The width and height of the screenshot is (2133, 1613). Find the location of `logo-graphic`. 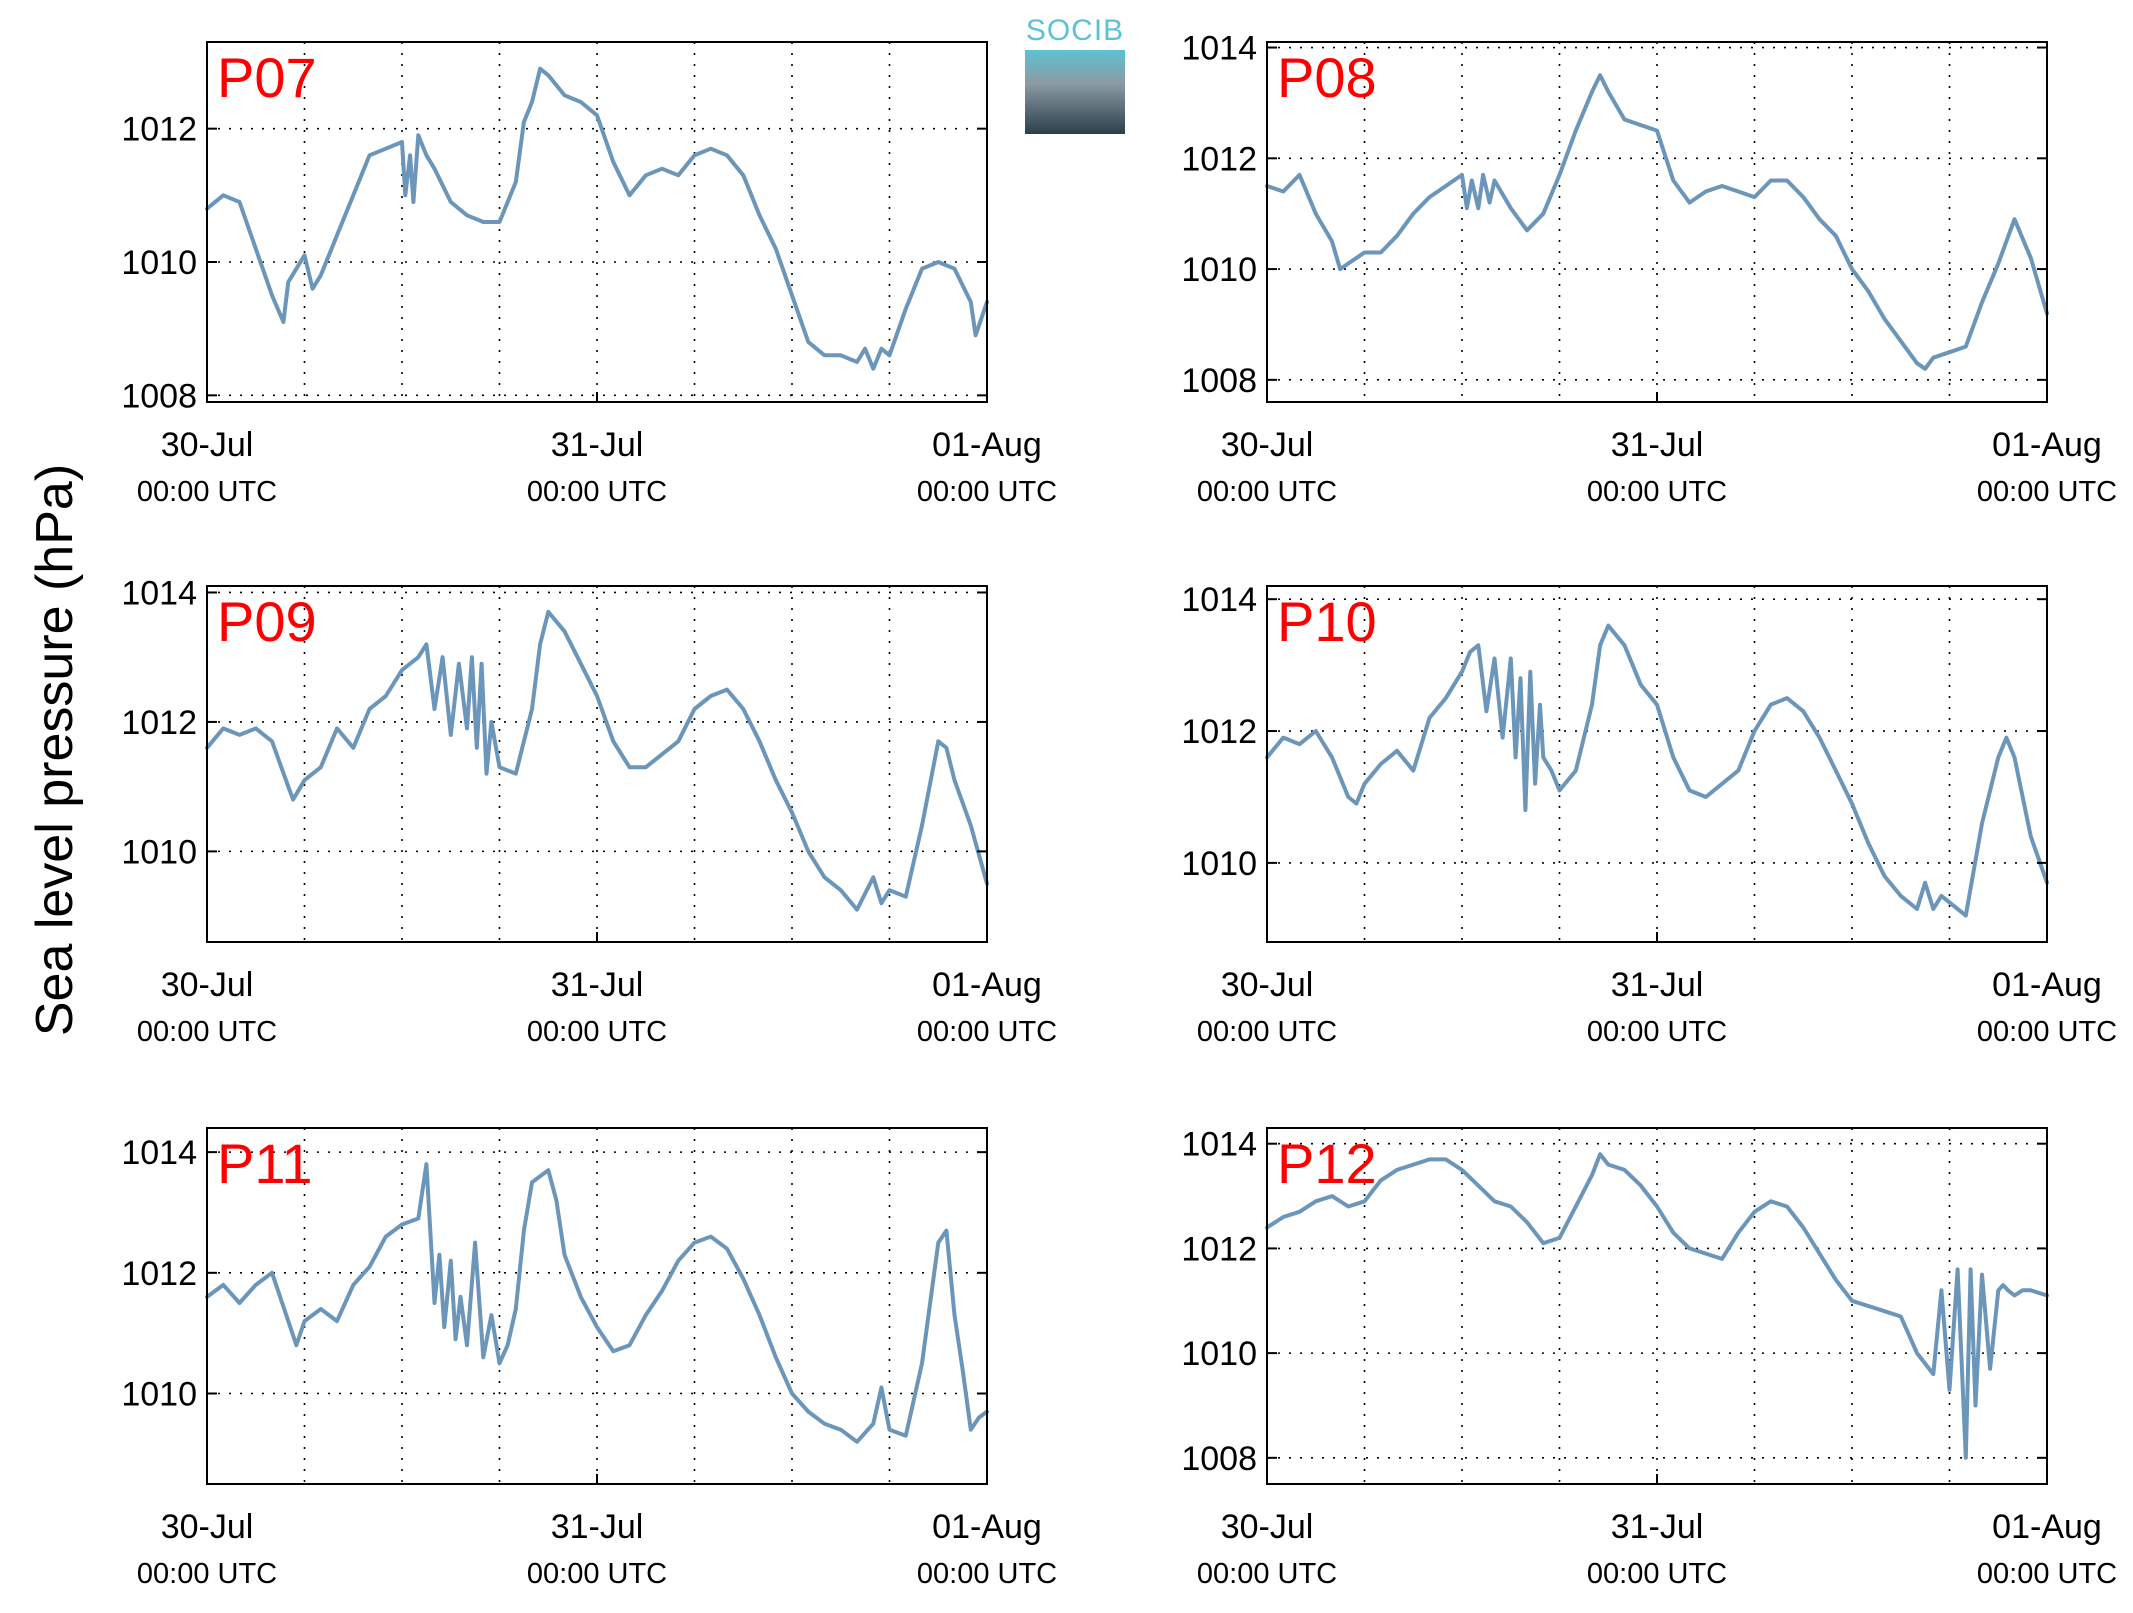

logo-graphic is located at coordinates (1075, 92).